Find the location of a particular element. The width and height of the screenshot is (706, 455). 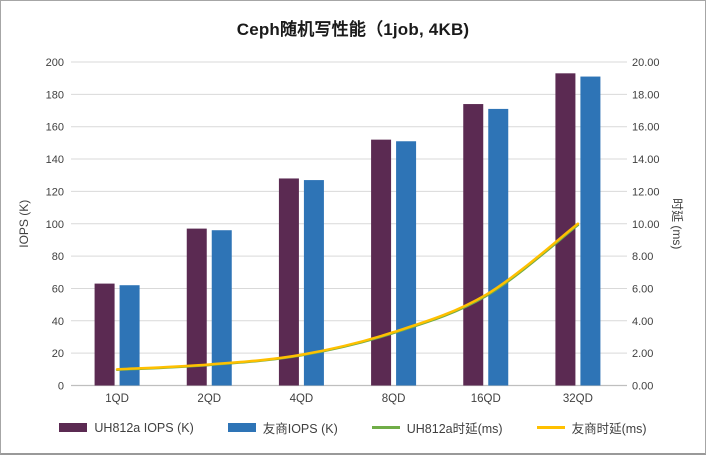

svg-text: 0 is located at coordinates (61, 387).